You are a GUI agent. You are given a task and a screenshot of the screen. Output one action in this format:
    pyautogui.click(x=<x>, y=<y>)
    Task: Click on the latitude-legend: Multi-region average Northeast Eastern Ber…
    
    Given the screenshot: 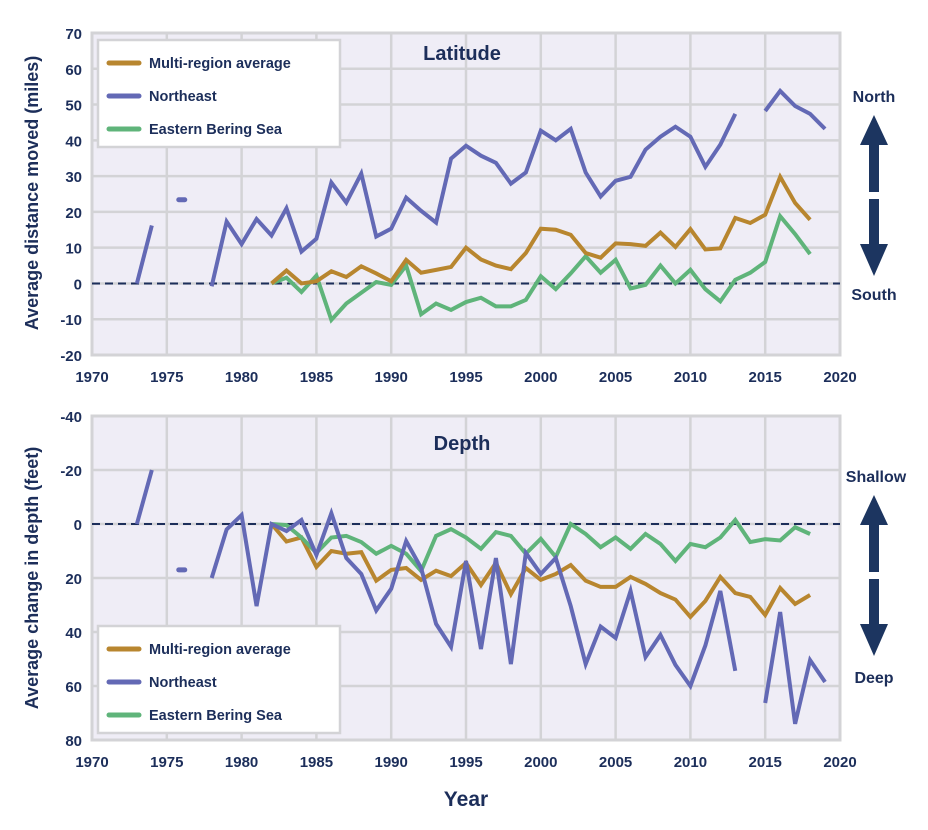 What is the action you would take?
    pyautogui.click(x=219, y=93)
    